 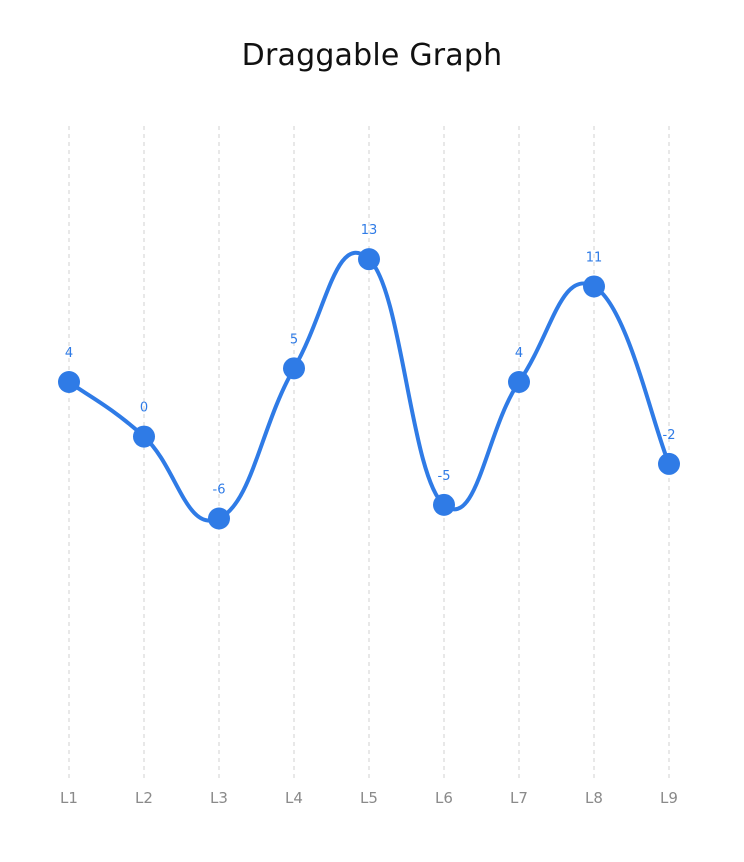 What do you see at coordinates (294, 798) in the screenshot?
I see `x-tick-label-l4: L4` at bounding box center [294, 798].